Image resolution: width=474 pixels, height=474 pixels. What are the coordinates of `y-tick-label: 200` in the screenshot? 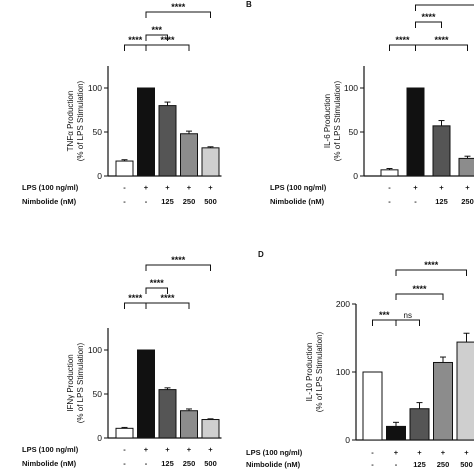 It's located at (343, 304).